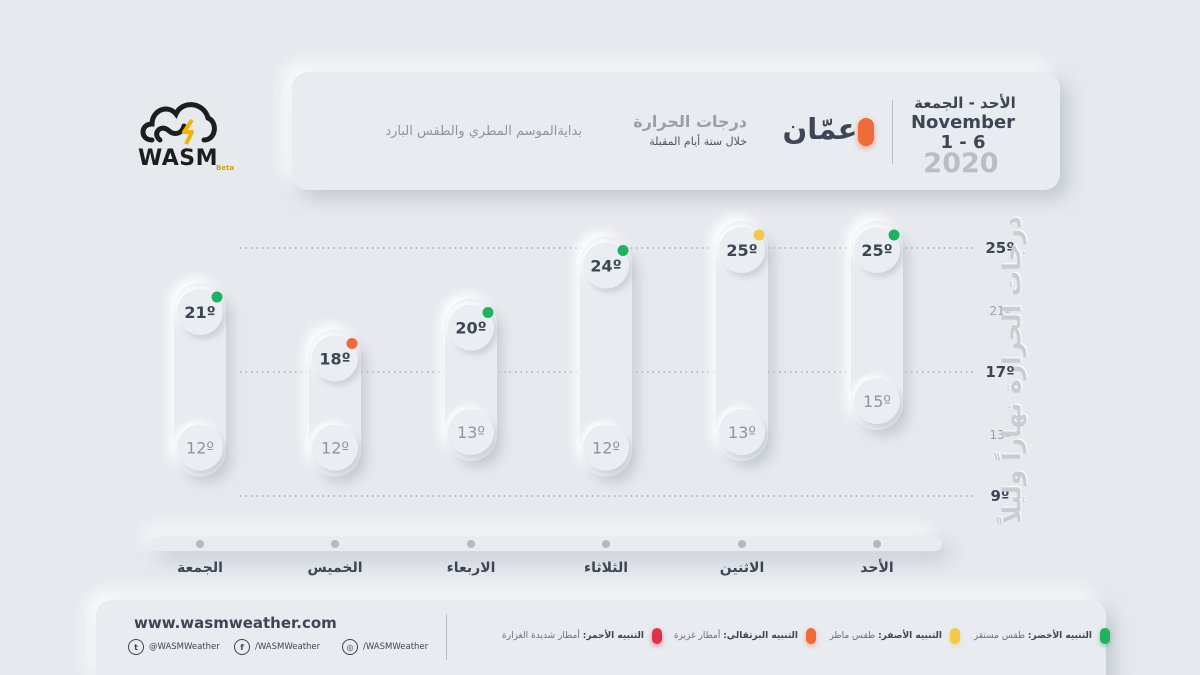 The width and height of the screenshot is (1200, 675). I want to click on alert-legend-item: التنبيه الأصفر: طقس ماطر, so click(894, 636).